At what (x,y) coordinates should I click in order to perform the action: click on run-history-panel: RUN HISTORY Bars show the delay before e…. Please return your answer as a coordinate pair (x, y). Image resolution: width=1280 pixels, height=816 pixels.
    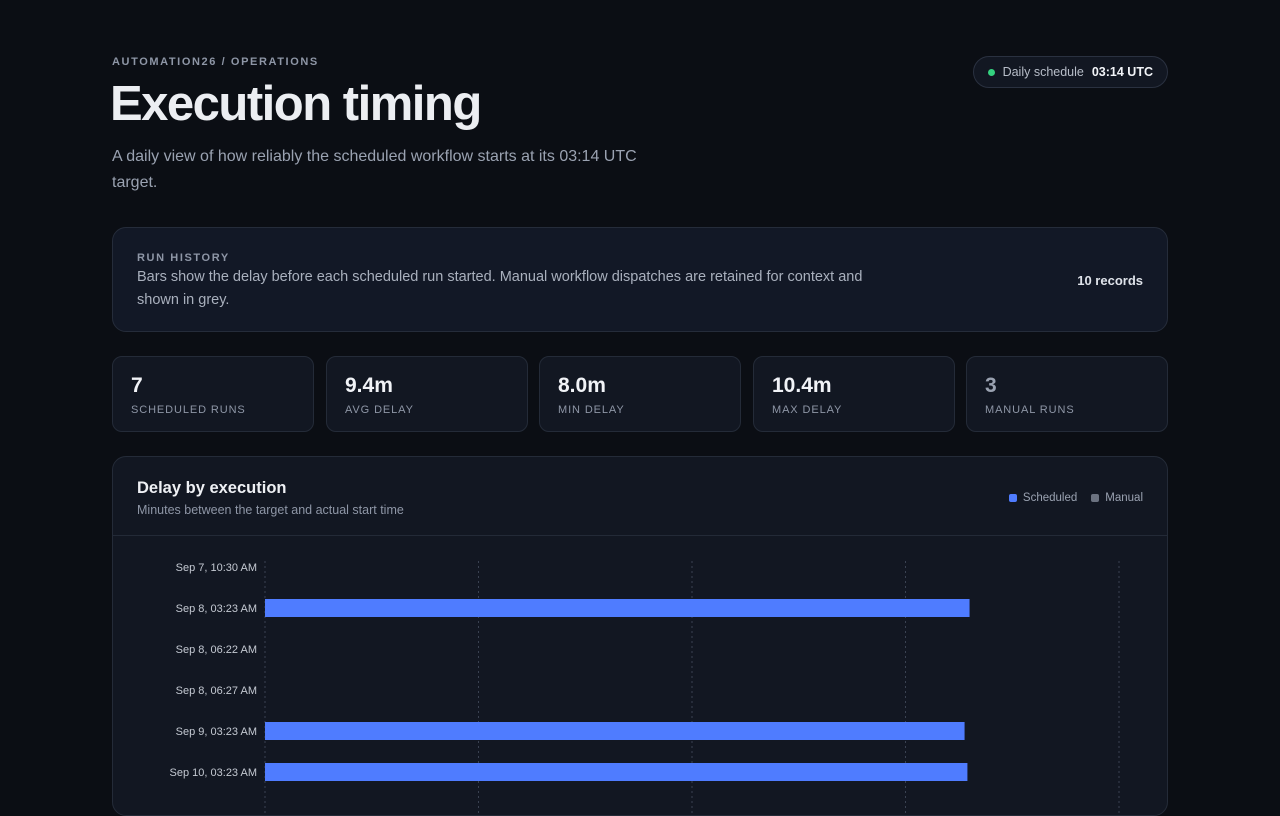
    Looking at the image, I should click on (640, 279).